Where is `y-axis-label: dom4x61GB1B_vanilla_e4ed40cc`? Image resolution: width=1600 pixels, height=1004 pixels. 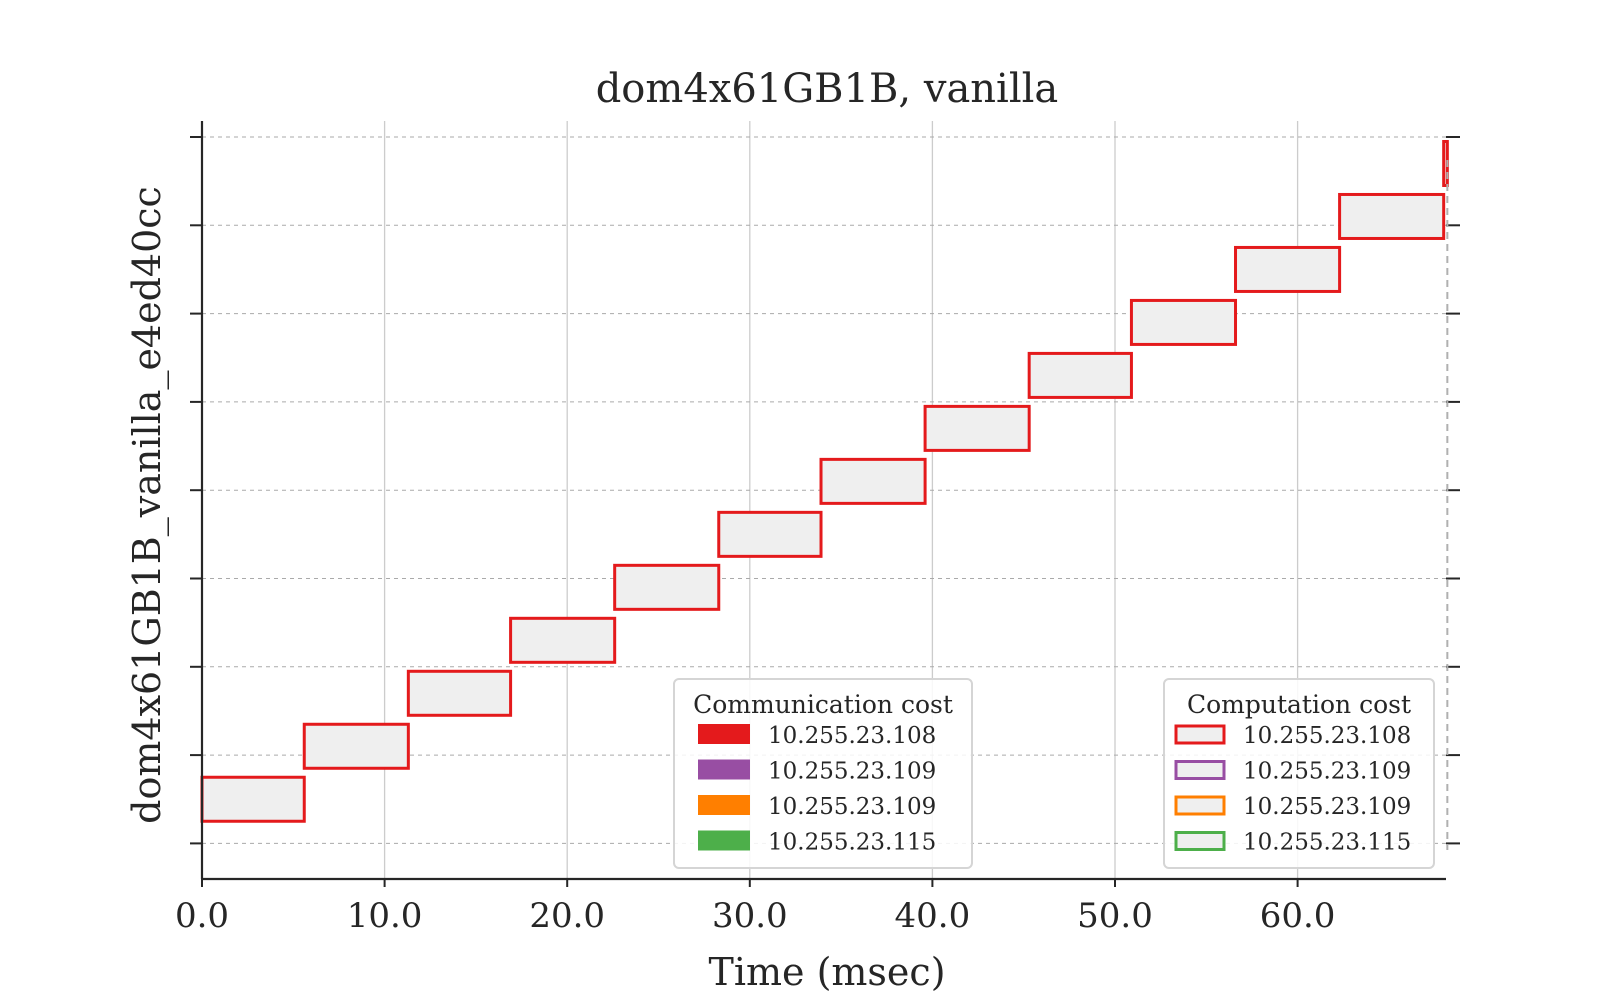 y-axis-label: dom4x61GB1B_vanilla_e4ed40cc is located at coordinates (147, 505).